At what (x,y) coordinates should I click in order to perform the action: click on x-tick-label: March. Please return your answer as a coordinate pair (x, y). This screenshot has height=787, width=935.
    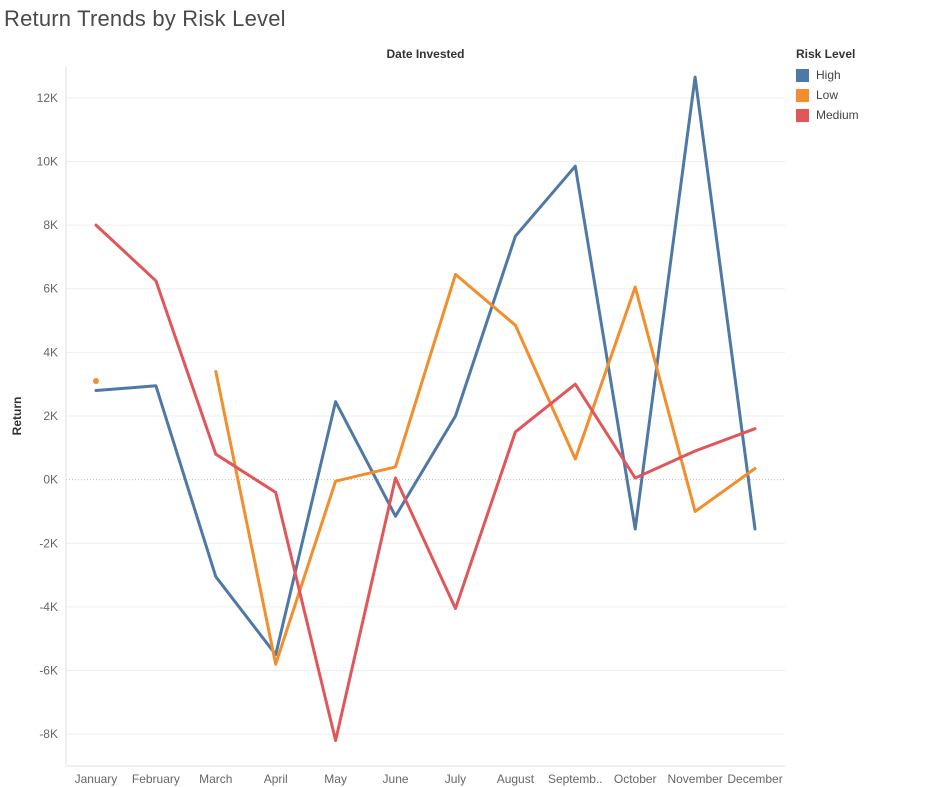
    Looking at the image, I should click on (215, 779).